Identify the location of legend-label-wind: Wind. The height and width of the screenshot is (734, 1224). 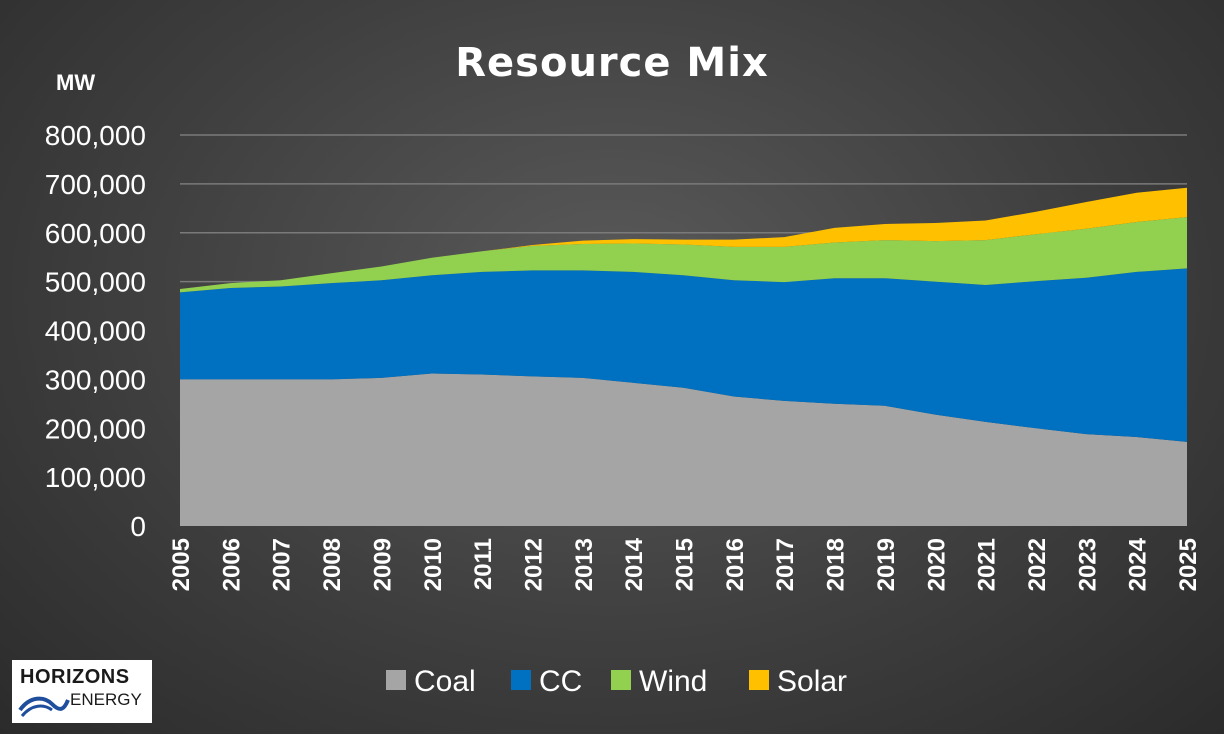
(673, 681).